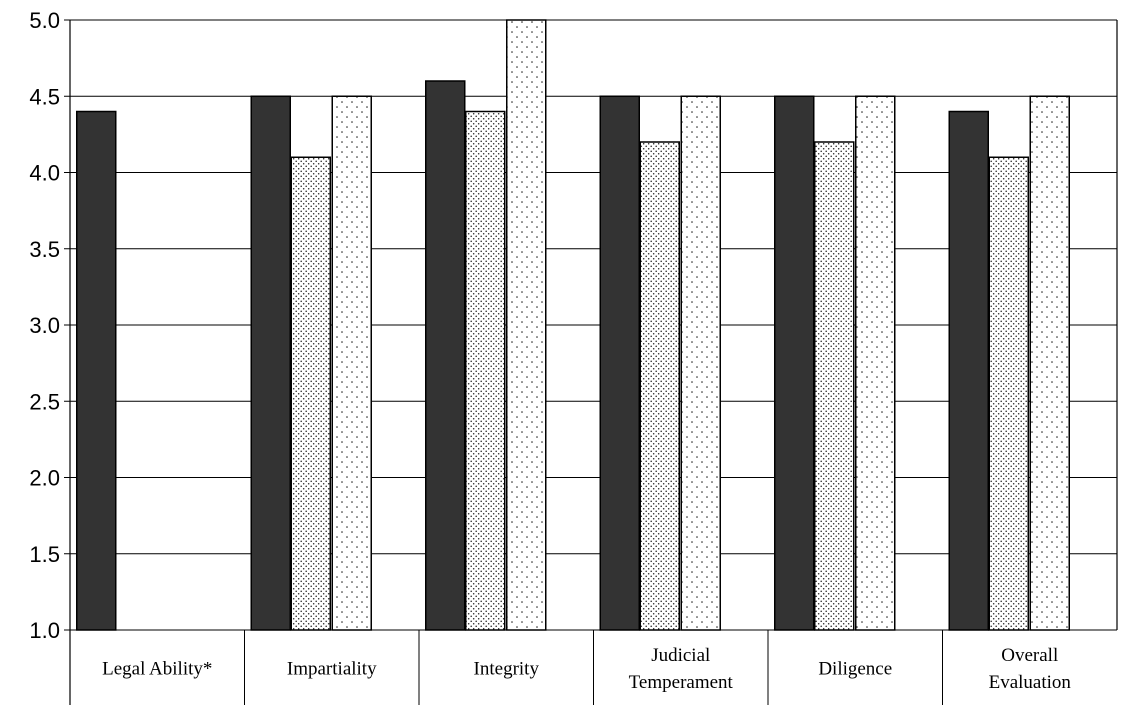 The width and height of the screenshot is (1141, 705). Describe the element at coordinates (507, 669) in the screenshot. I see `x-category-label: Integrity` at that location.